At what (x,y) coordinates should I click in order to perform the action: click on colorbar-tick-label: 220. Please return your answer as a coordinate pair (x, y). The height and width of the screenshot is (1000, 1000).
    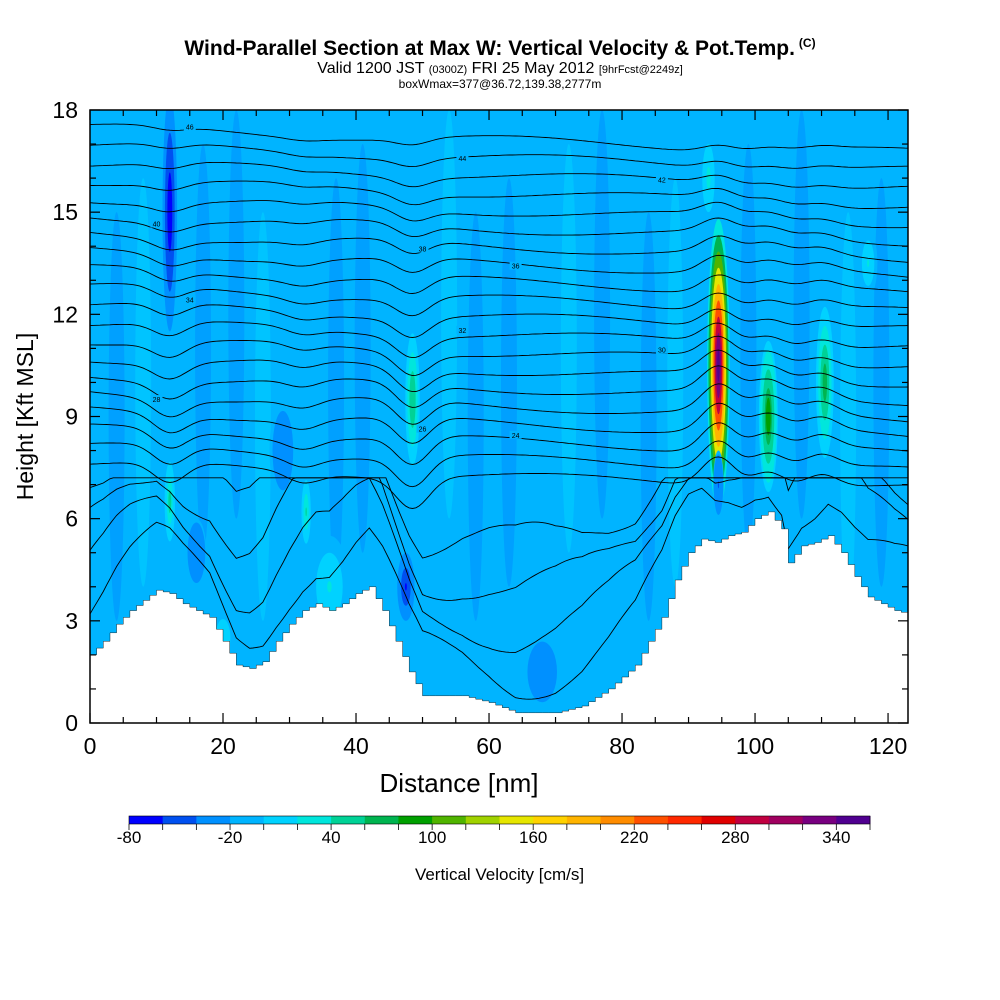
    Looking at the image, I should click on (634, 837).